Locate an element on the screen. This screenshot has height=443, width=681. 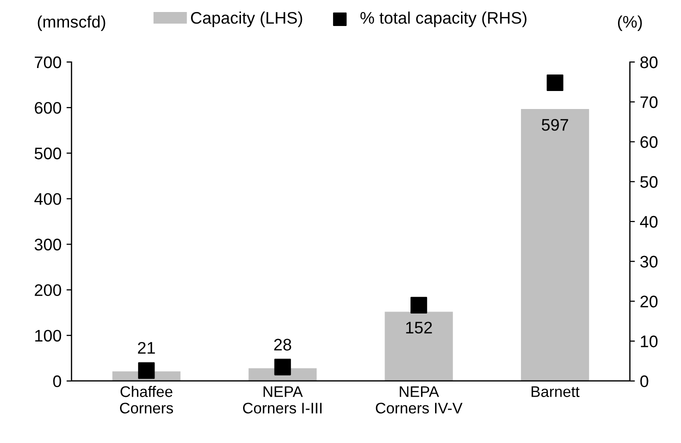
y-tick-label: 200 is located at coordinates (48, 290).